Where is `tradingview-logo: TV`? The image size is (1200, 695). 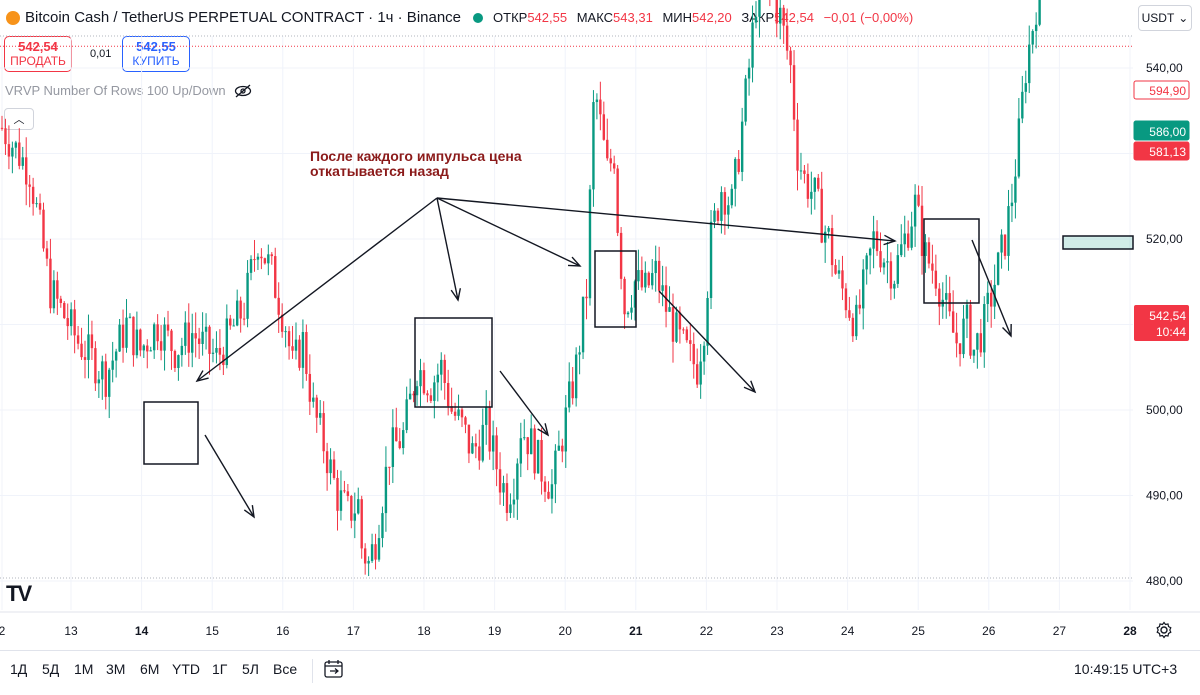 tradingview-logo: TV is located at coordinates (19, 593).